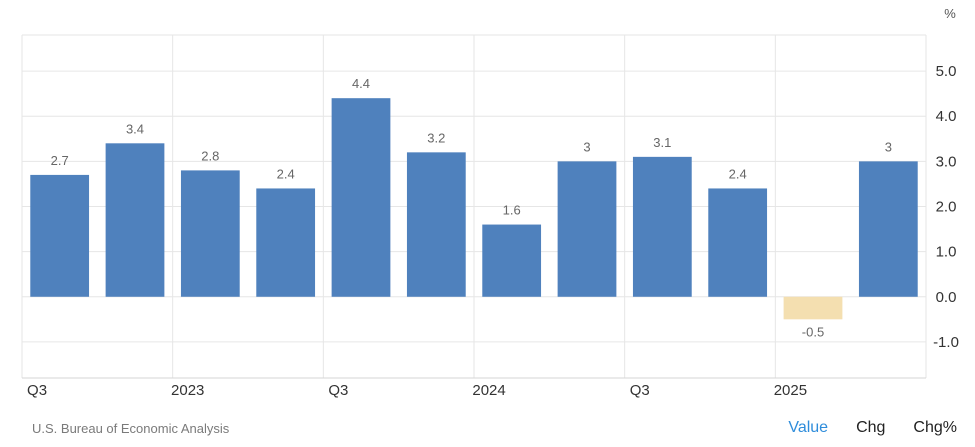 Image resolution: width=975 pixels, height=447 pixels. Describe the element at coordinates (436, 137) in the screenshot. I see `bar-value-label: 3.2` at that location.